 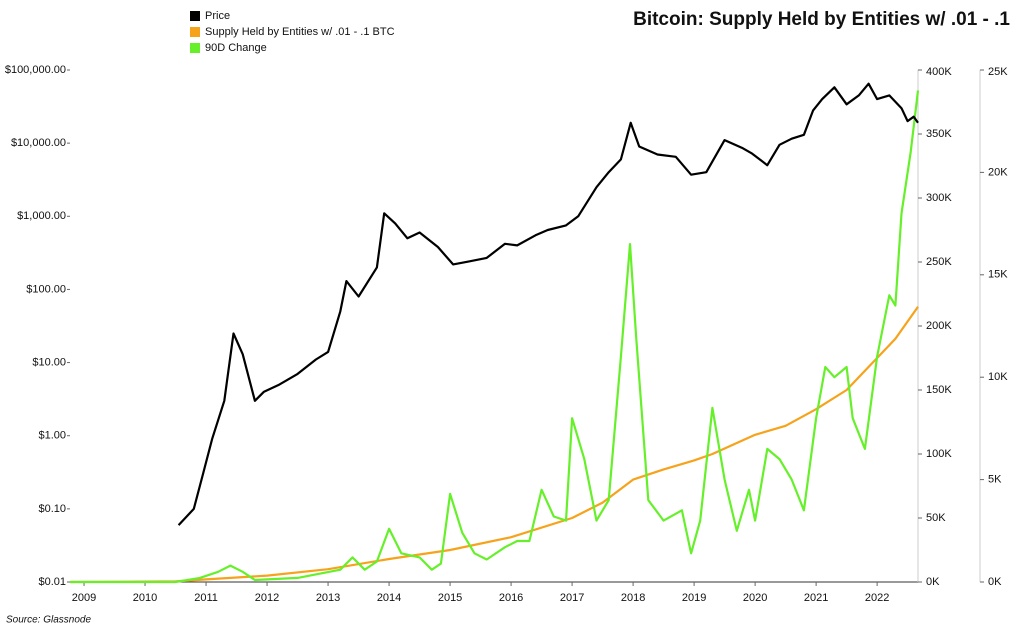 I want to click on y2-tick-label: 350K, so click(x=939, y=134).